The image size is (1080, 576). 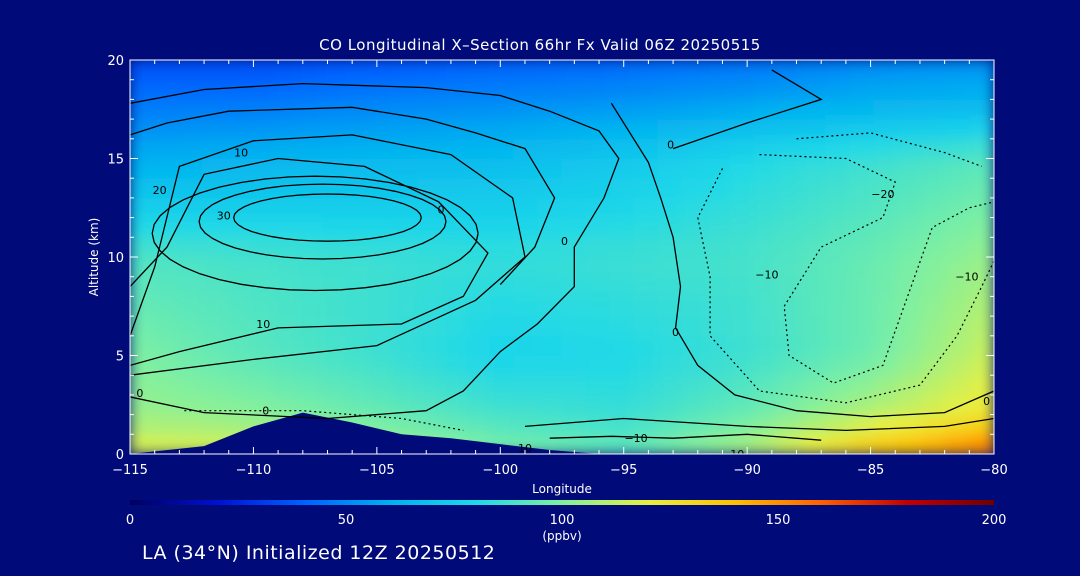 What do you see at coordinates (966, 277) in the screenshot?
I see `contour-label: −10` at bounding box center [966, 277].